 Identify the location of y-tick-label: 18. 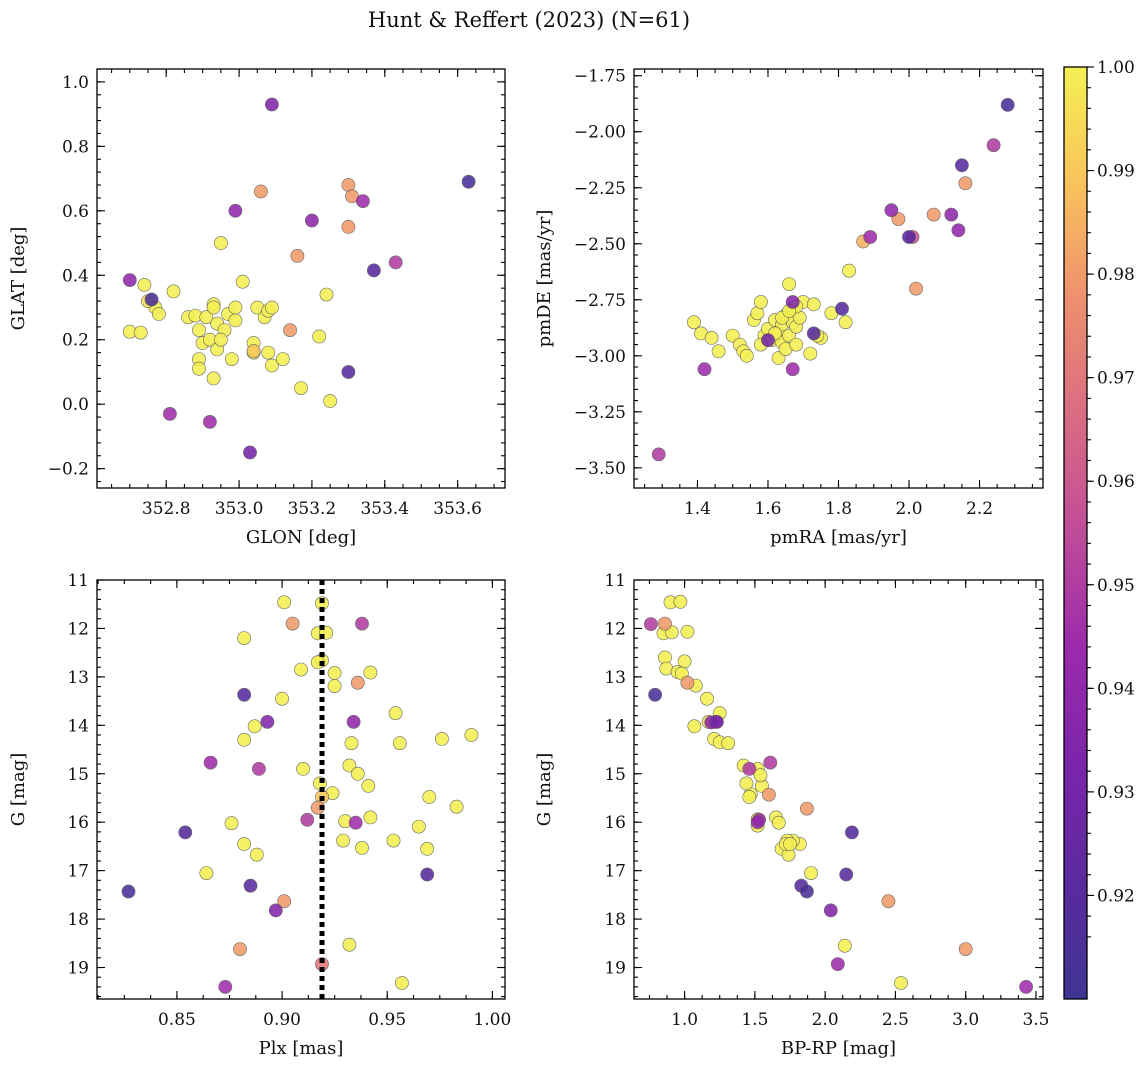
(615, 920).